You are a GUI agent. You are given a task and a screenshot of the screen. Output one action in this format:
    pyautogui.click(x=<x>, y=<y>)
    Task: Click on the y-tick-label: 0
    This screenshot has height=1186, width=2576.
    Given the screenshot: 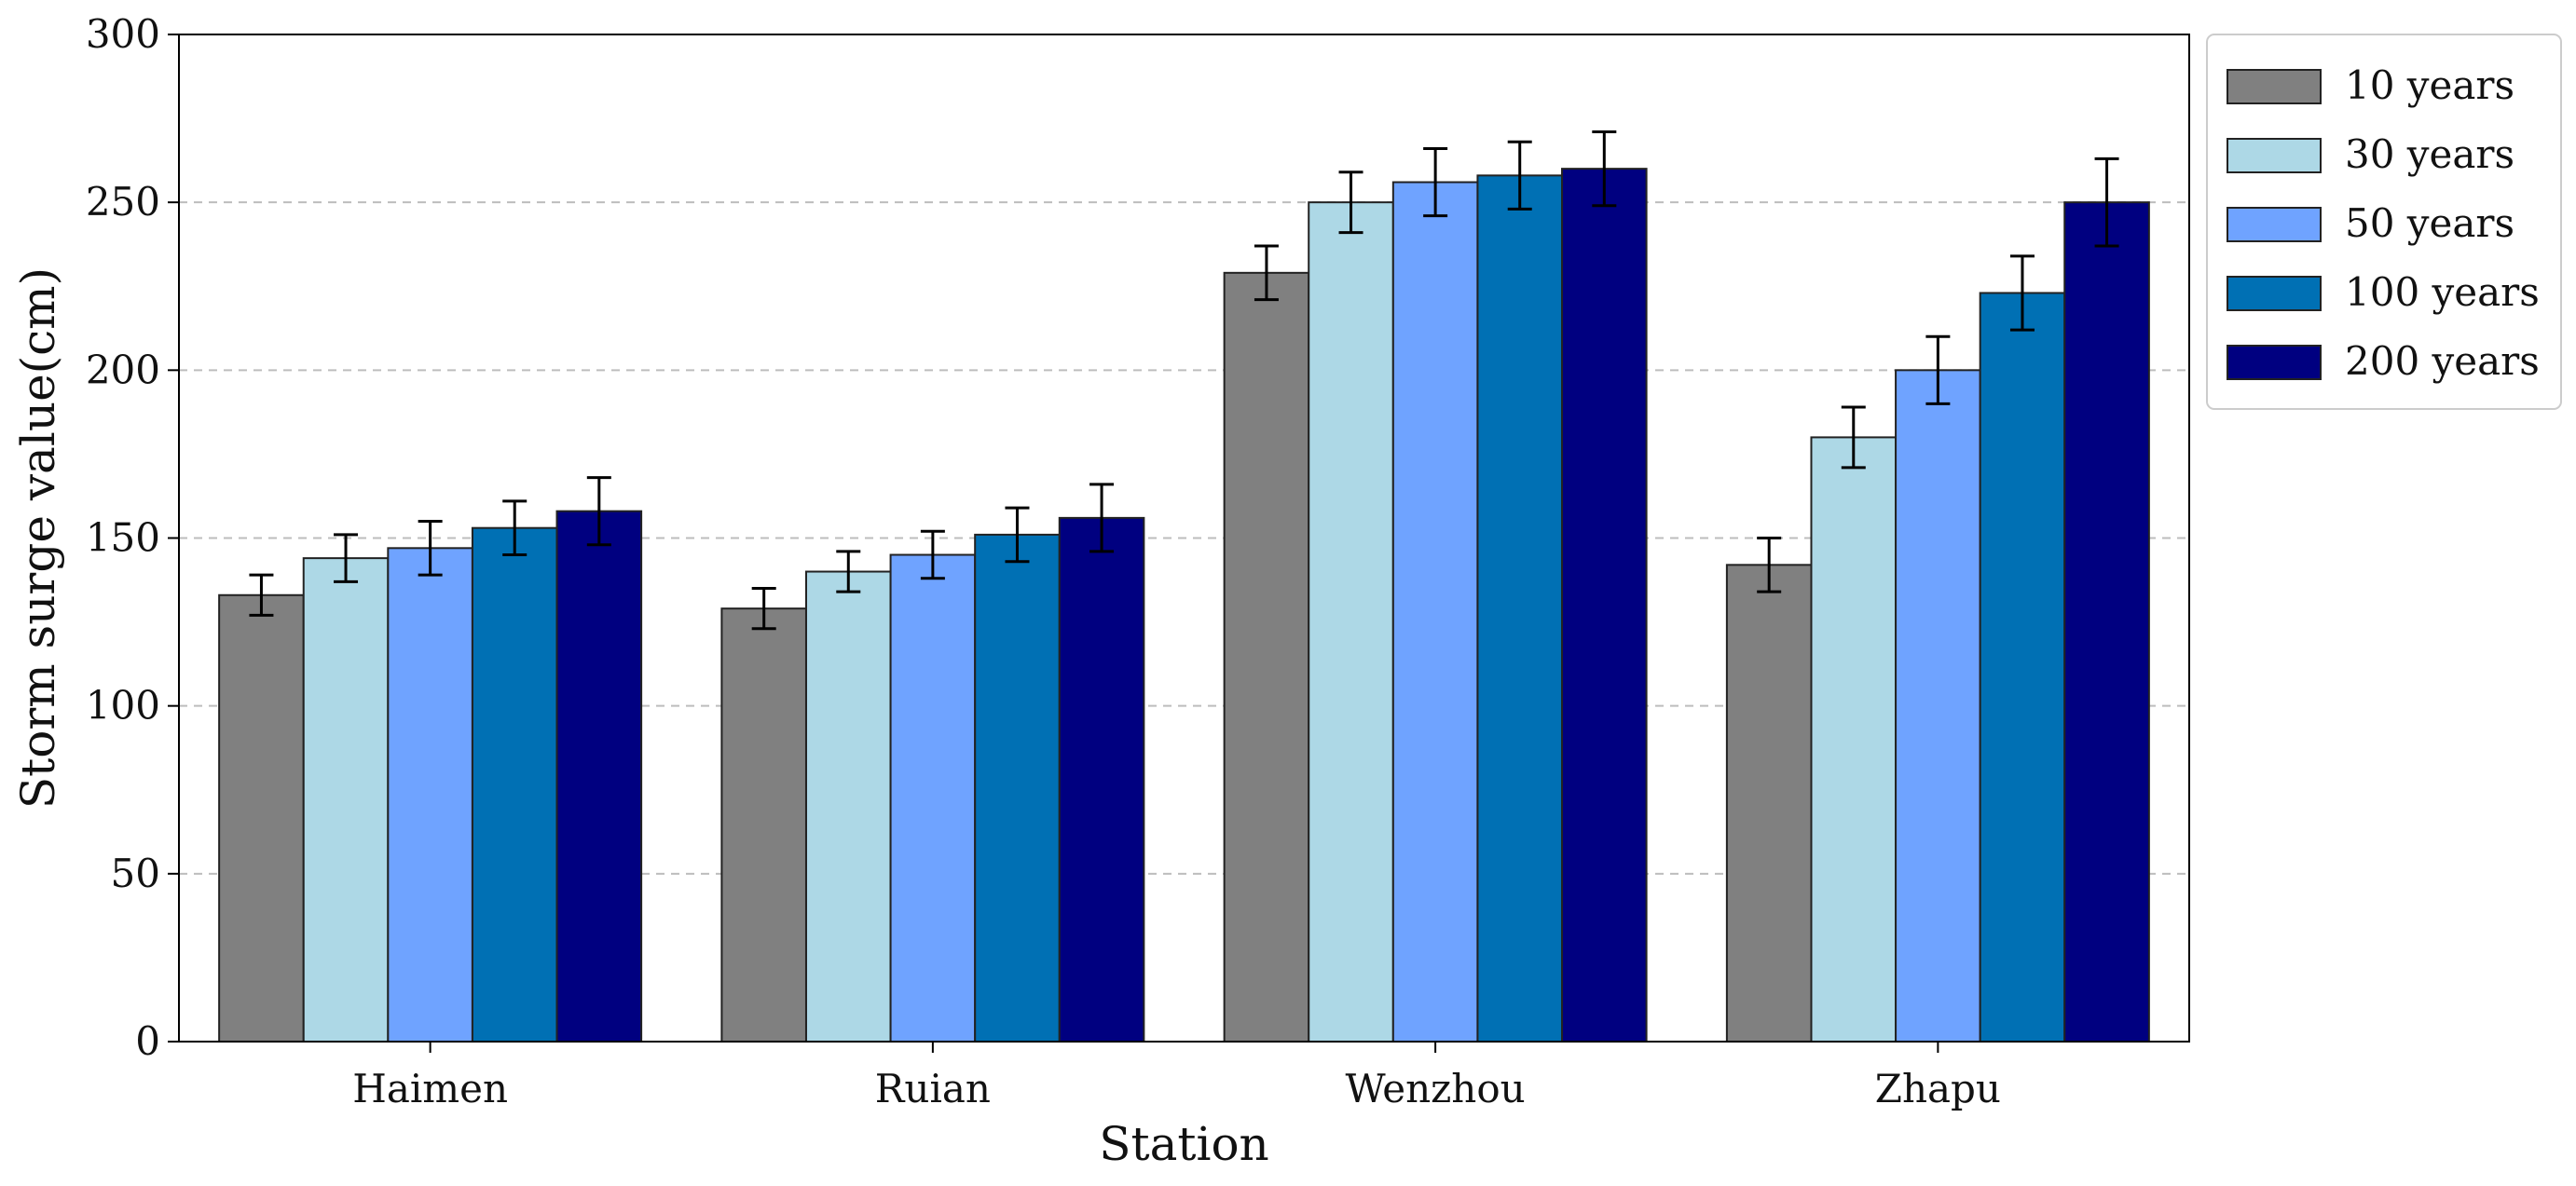 What is the action you would take?
    pyautogui.click(x=147, y=1041)
    